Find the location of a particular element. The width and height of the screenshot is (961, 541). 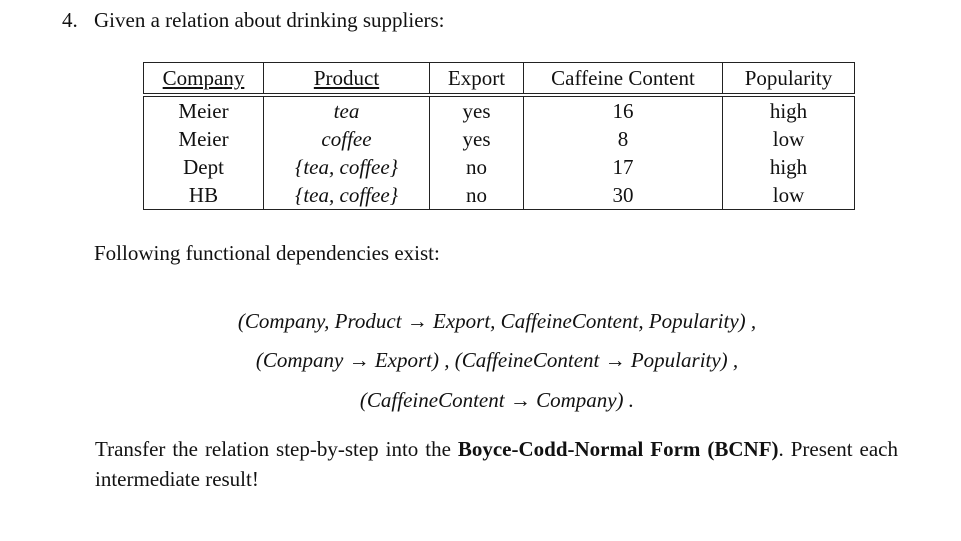

task-bold: Boyce-Codd-Normal Form (BCNF) is located at coordinates (618, 449).